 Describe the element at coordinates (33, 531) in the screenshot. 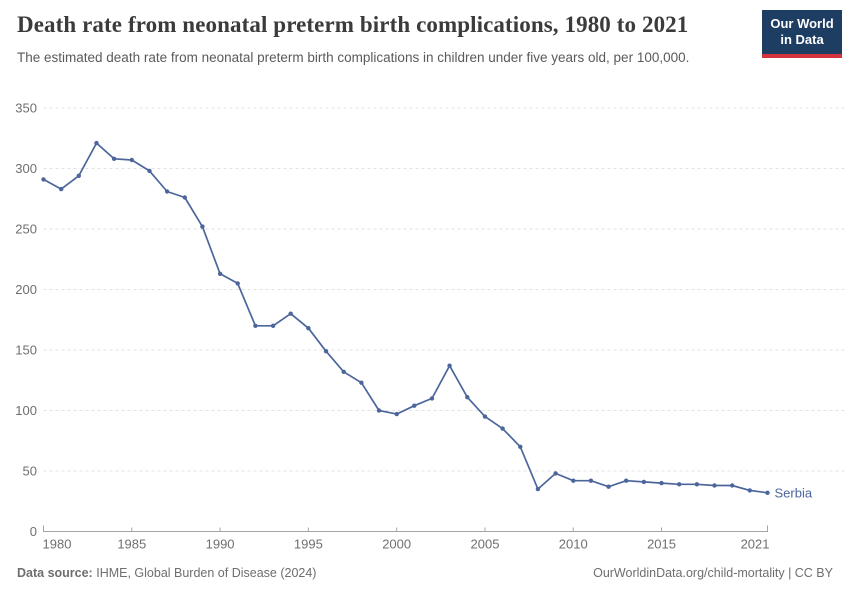

I see `y-tick-label: 0` at that location.